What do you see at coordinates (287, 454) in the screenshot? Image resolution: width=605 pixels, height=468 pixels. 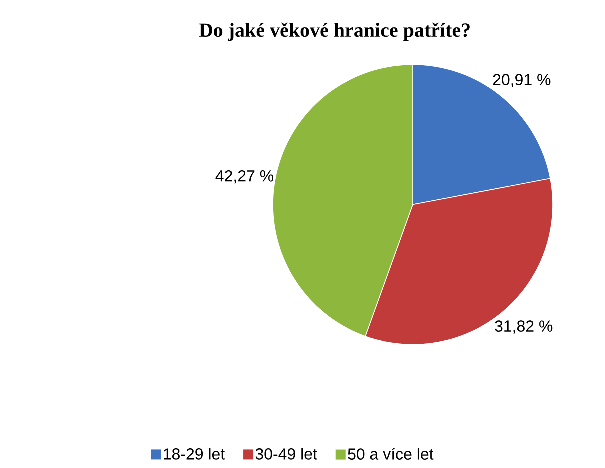 I see `legend-label: 30-49 let` at bounding box center [287, 454].